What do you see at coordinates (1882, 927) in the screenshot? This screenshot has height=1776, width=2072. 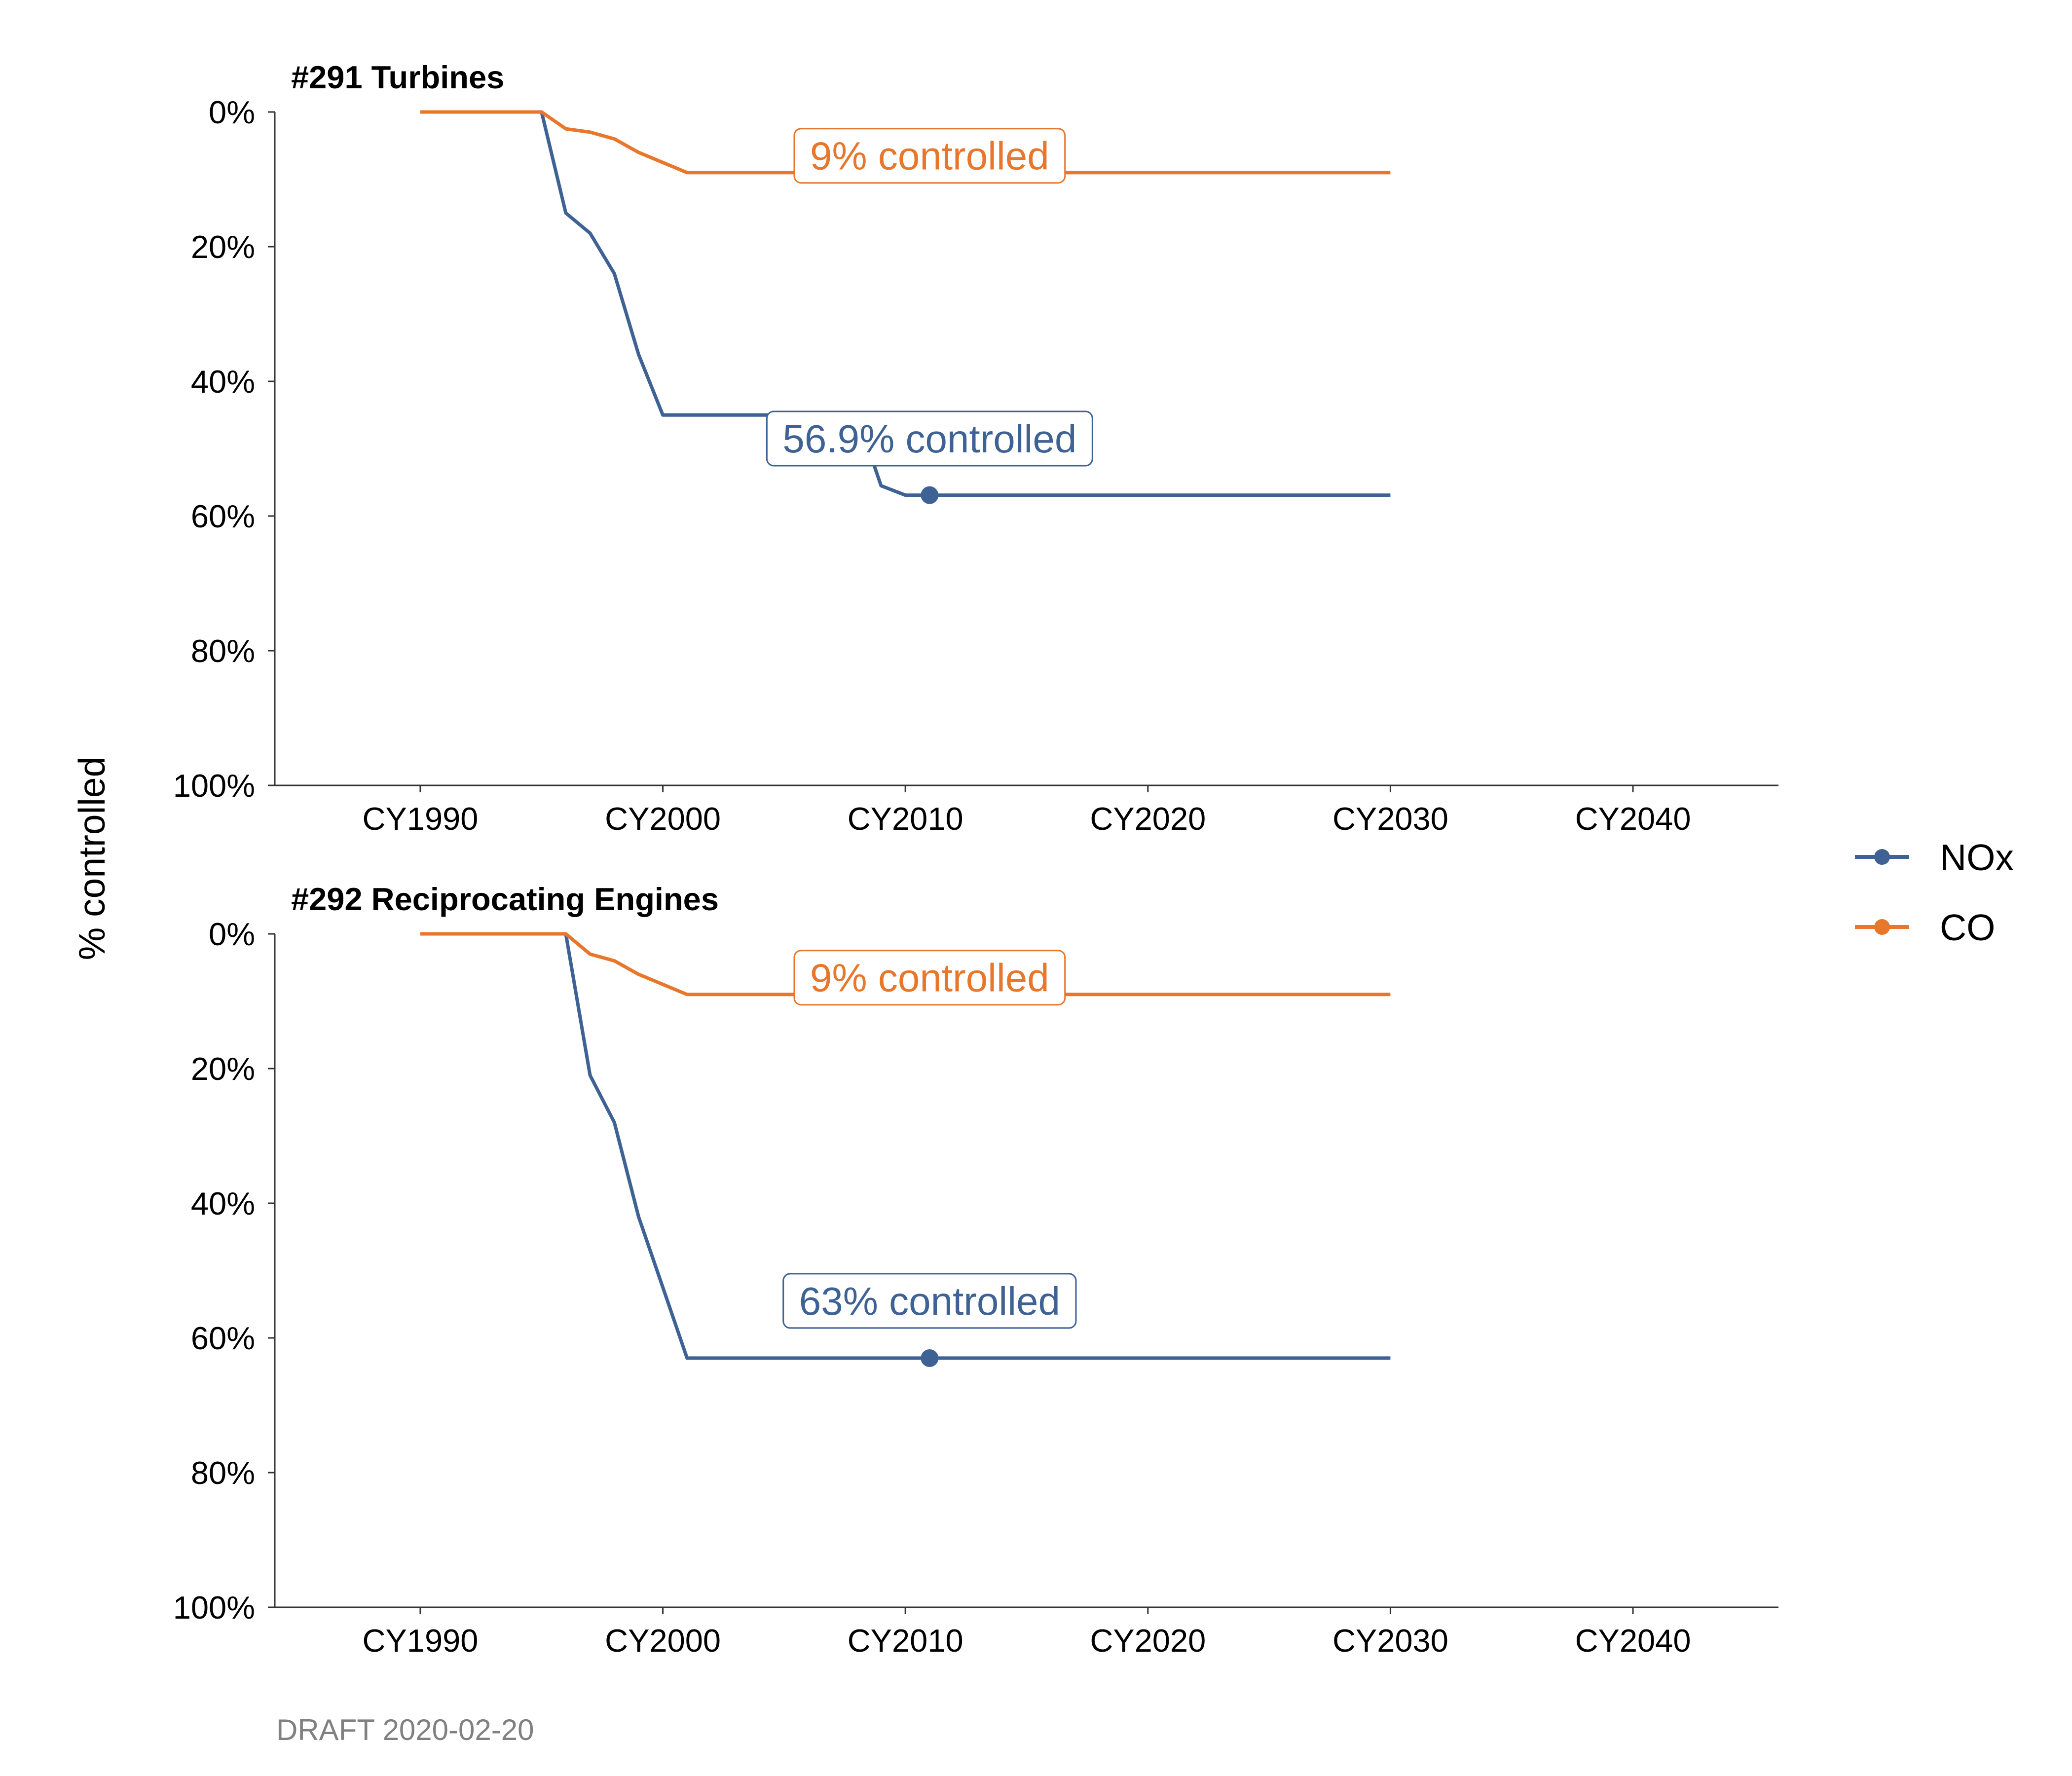 I see `legend-marker-co` at bounding box center [1882, 927].